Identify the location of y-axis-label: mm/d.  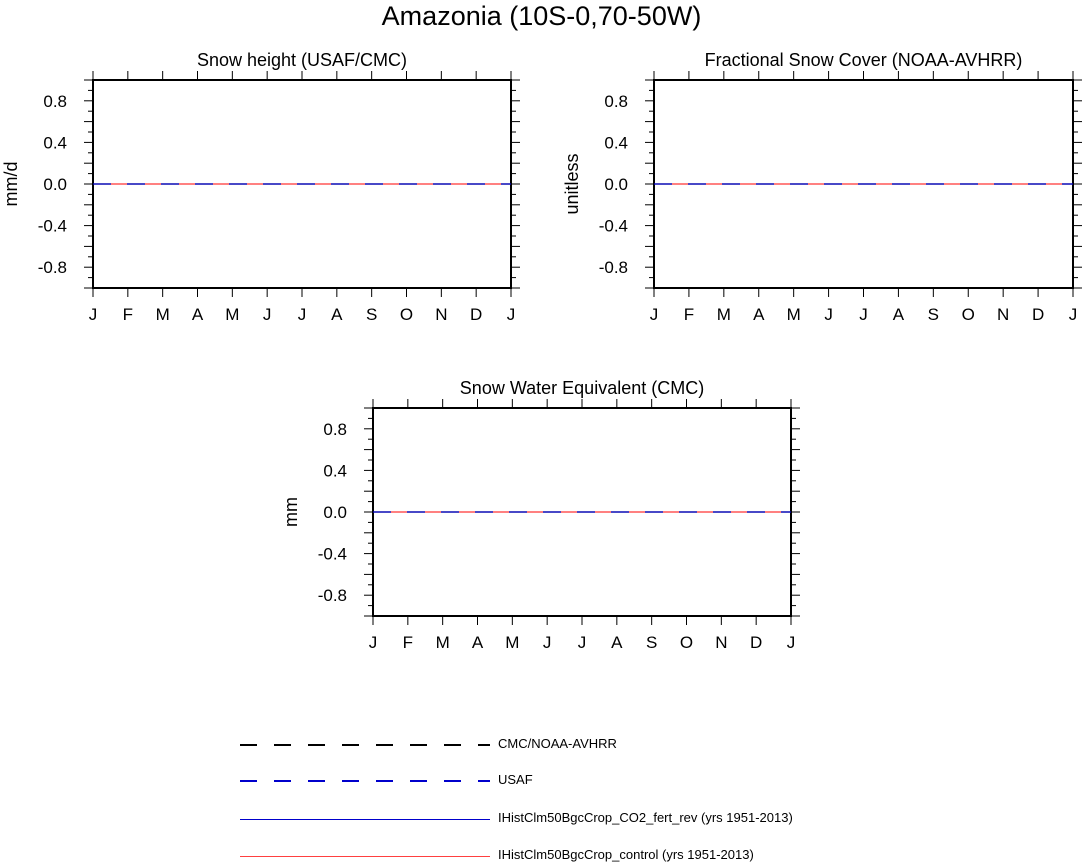
(11, 184).